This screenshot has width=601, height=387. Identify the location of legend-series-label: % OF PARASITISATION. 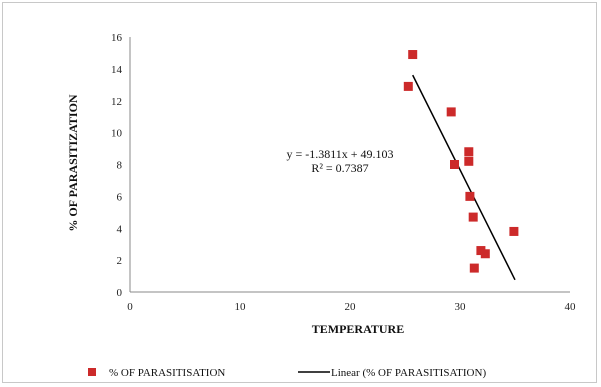
(167, 373).